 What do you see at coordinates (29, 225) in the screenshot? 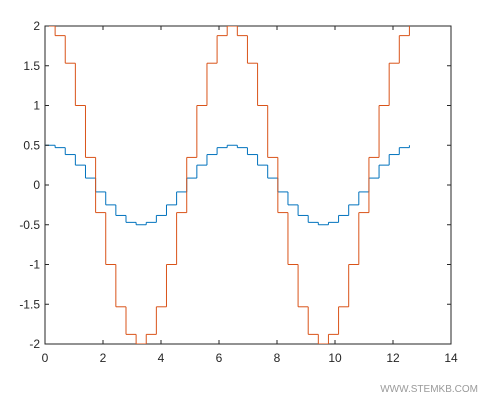
I see `y-tick-label: -0.5` at bounding box center [29, 225].